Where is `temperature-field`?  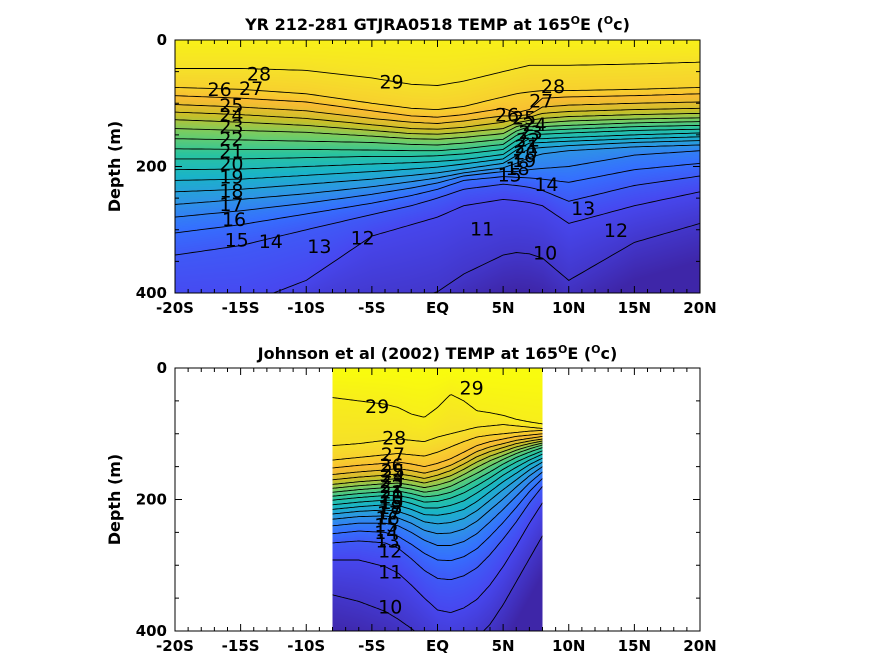 temperature-field is located at coordinates (437, 499).